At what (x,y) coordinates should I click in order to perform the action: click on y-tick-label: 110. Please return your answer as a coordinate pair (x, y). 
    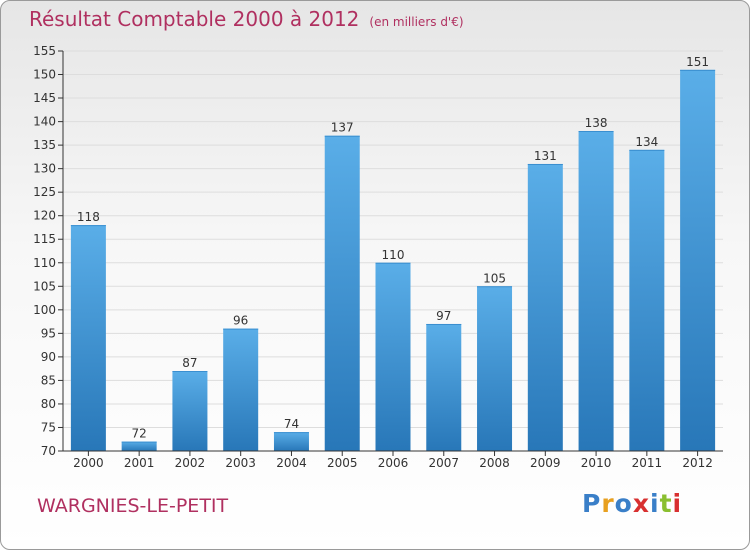
    Looking at the image, I should click on (44, 263).